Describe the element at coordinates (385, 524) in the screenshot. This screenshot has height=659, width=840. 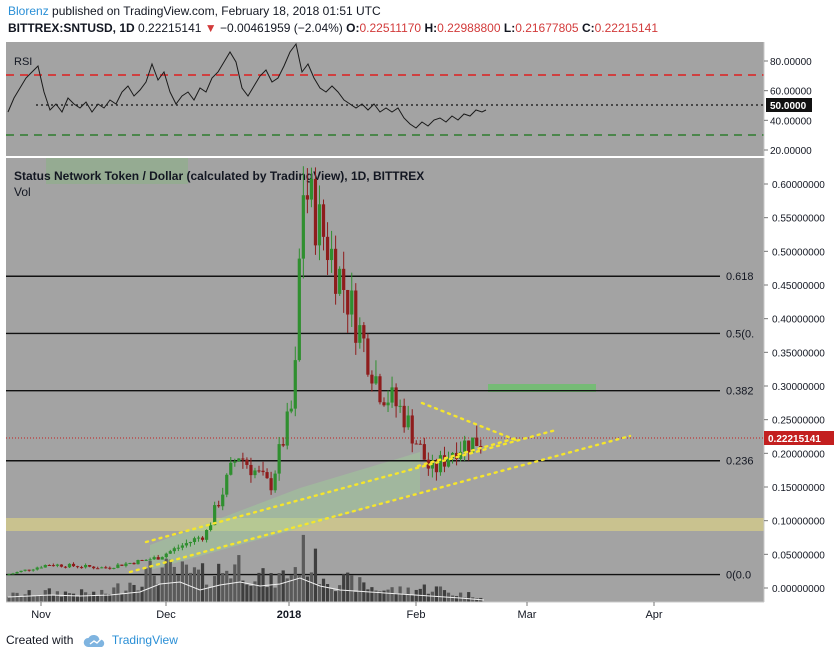
I see `support-zone-yellow` at that location.